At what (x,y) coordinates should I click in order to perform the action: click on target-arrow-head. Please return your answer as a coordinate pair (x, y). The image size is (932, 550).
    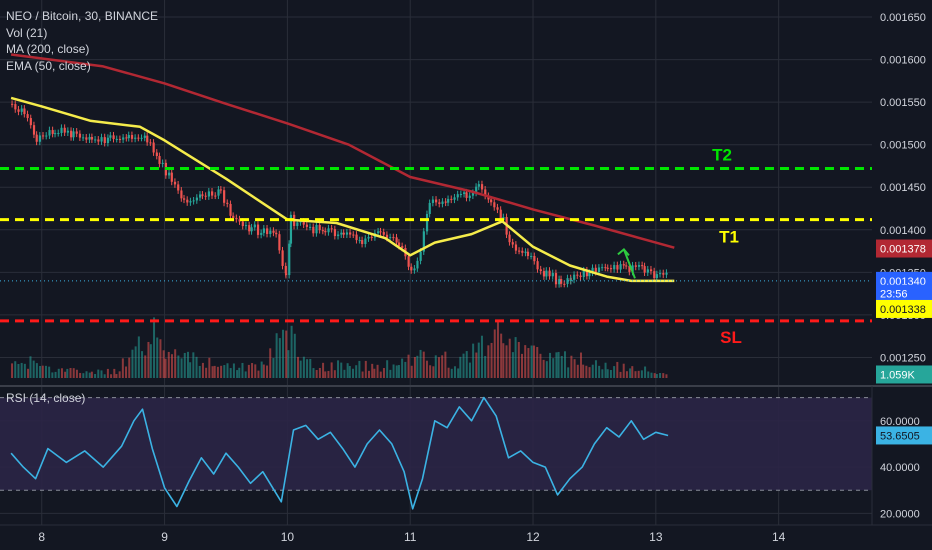
    Looking at the image, I should click on (623, 252).